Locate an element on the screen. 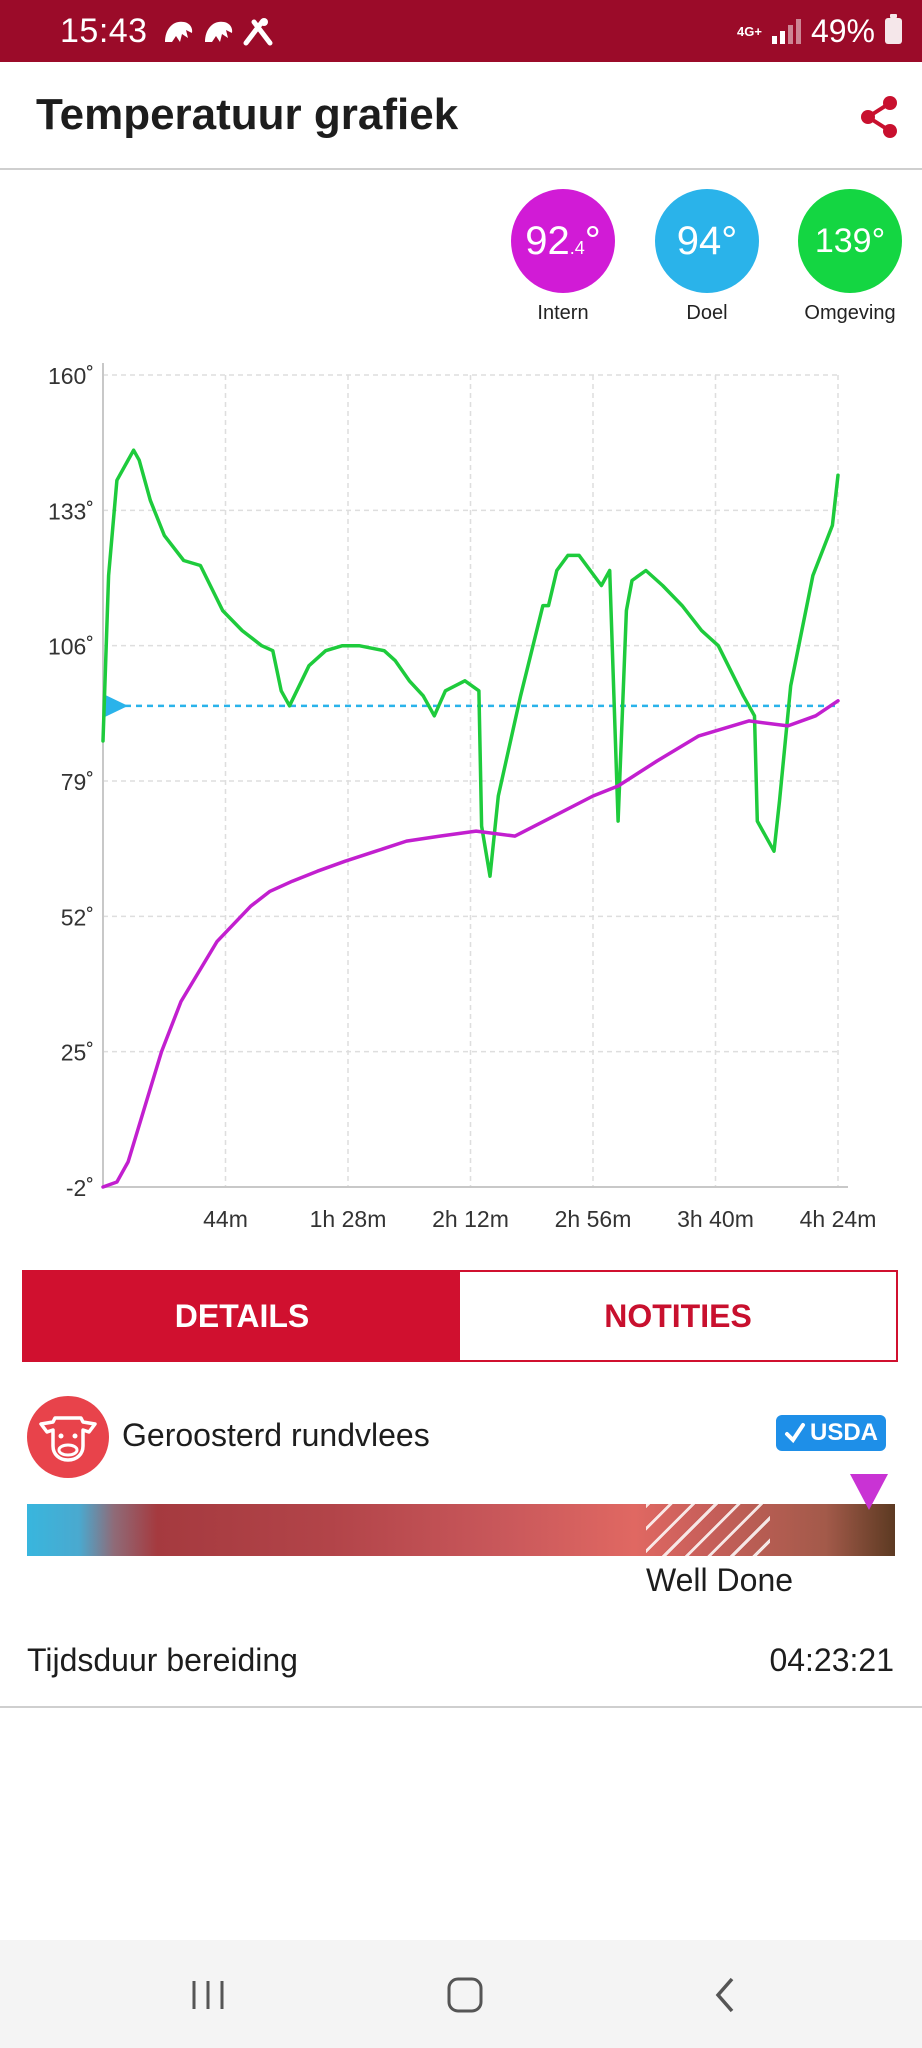 This screenshot has height=2048, width=922. home-icon is located at coordinates (465, 1995).